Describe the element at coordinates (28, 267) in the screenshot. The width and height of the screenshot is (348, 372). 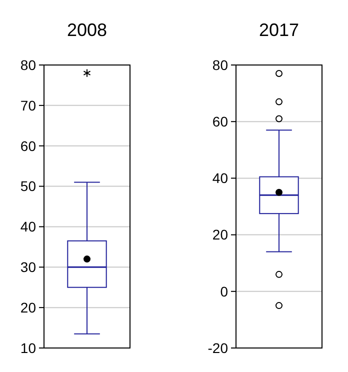
I see `y-tick-label: 30` at that location.